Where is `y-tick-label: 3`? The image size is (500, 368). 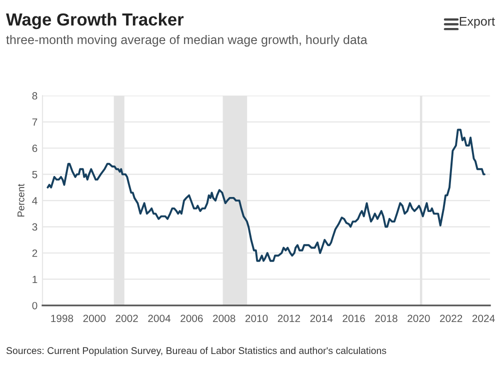 y-tick-label: 3 is located at coordinates (35, 227).